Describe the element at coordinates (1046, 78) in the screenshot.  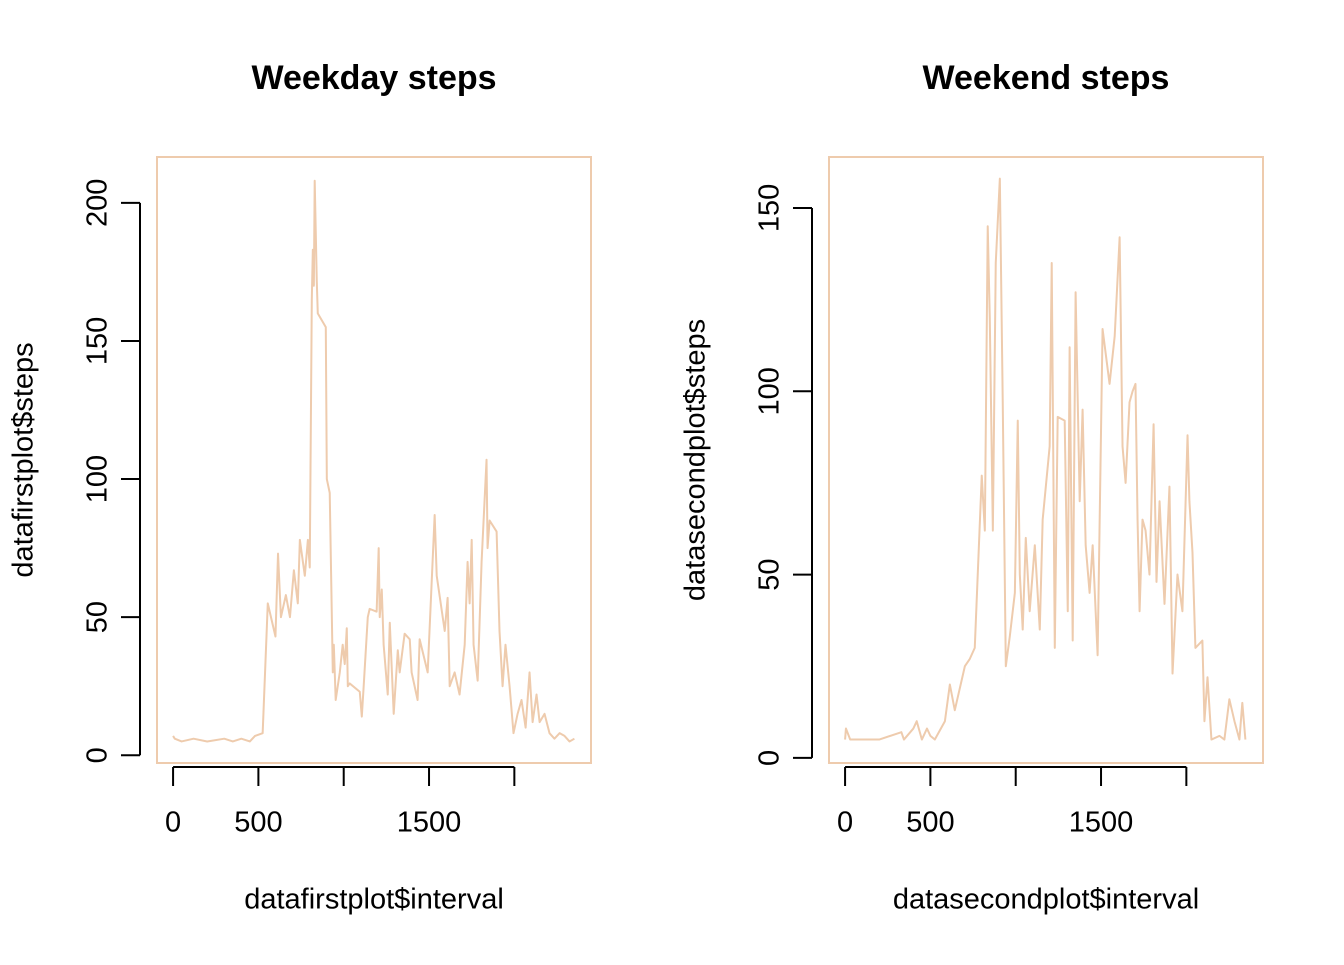
I see `chart-title: Weekend steps` at that location.